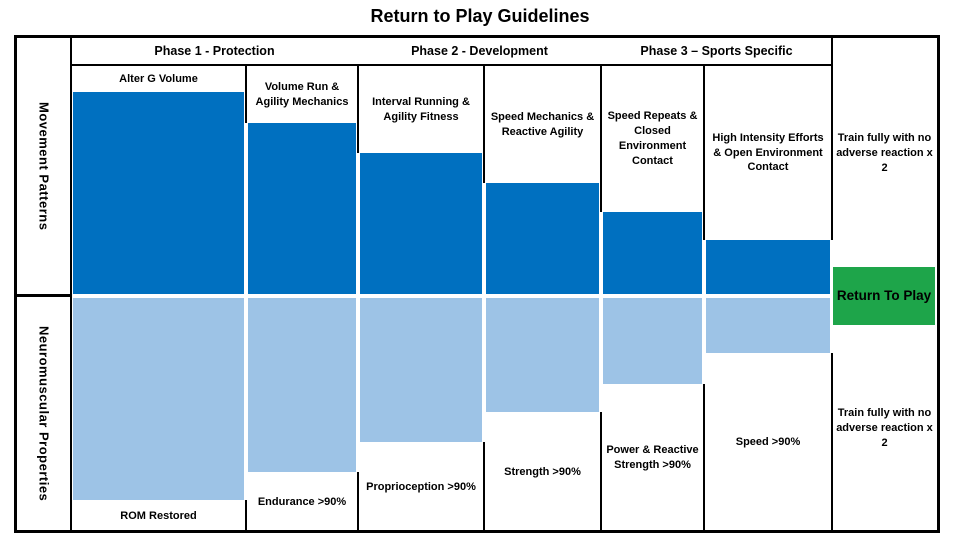 Image resolution: width=960 pixels, height=540 pixels. What do you see at coordinates (601, 138) in the screenshot?
I see `grid-line-col4-top` at bounding box center [601, 138].